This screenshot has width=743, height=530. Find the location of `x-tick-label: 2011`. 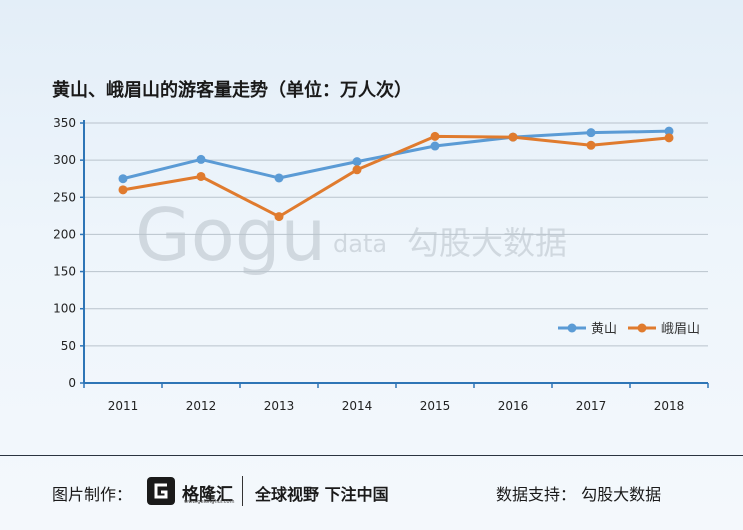

x-tick-label: 2011 is located at coordinates (123, 406).